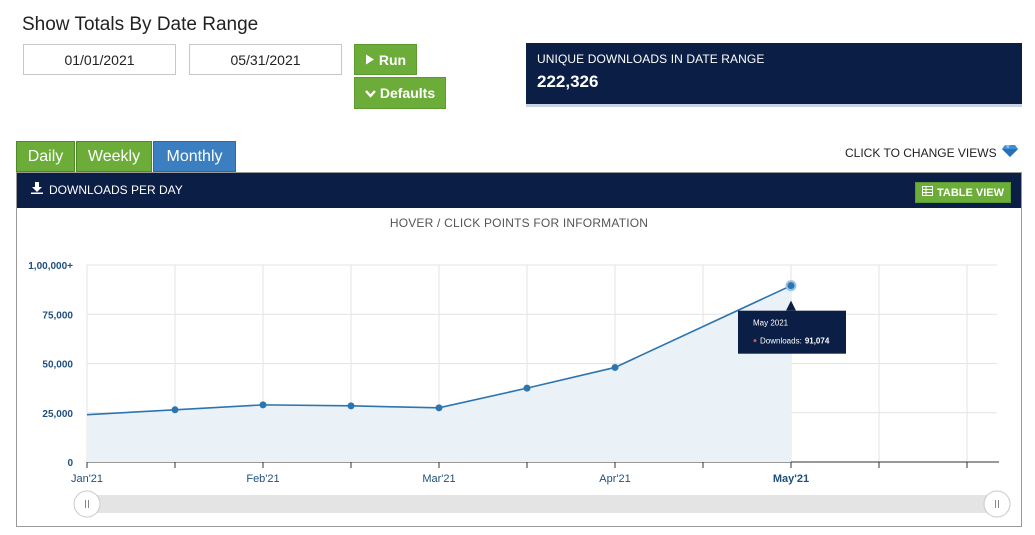 The image size is (1035, 535). What do you see at coordinates (57, 315) in the screenshot?
I see `y-tick-label: 75,000` at bounding box center [57, 315].